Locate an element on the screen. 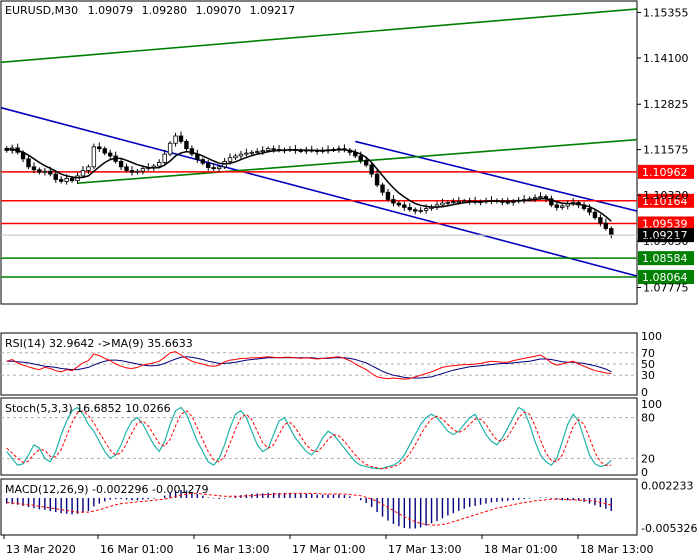  time-tick-label: 13 Mar 2020 is located at coordinates (41, 549).